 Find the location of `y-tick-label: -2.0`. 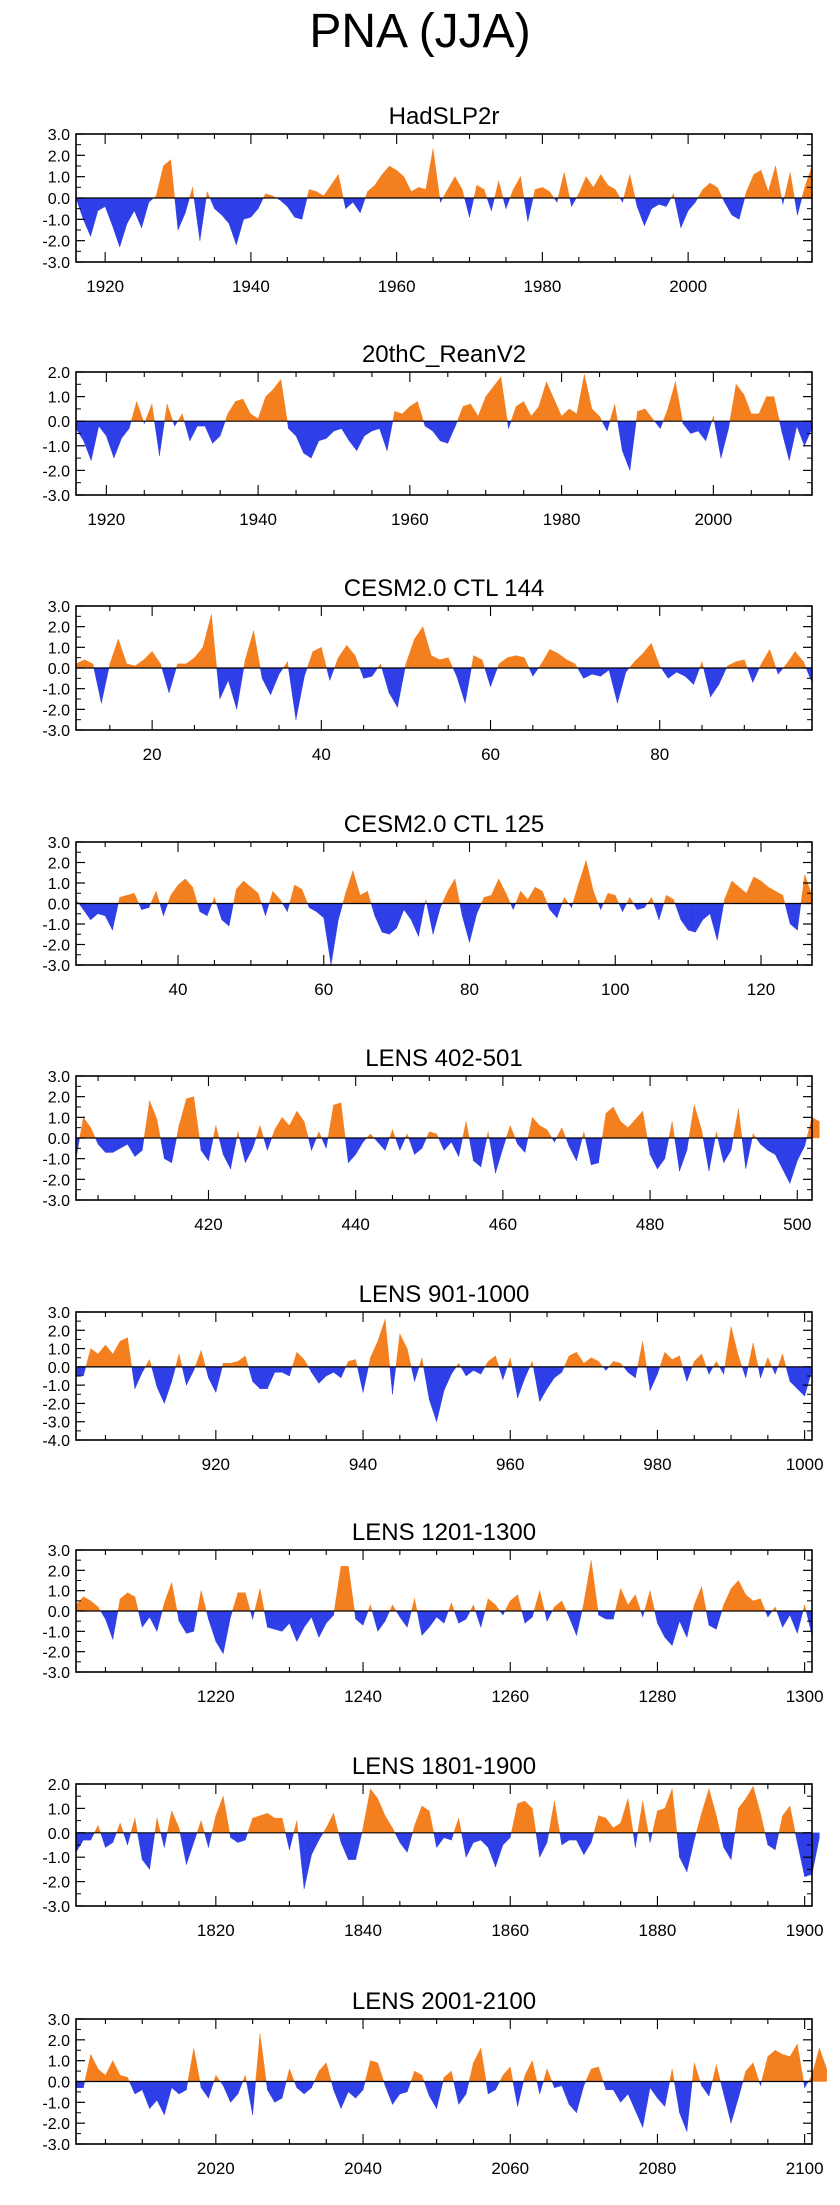

y-tick-label: -2.0 is located at coordinates (56, 946).